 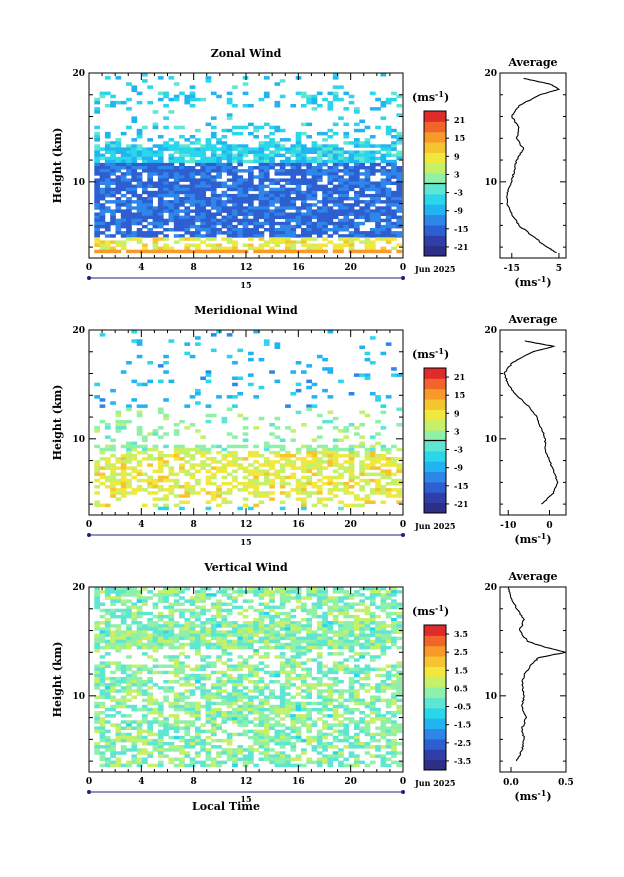 I want to click on colorbar-swatch, so click(x=435, y=209).